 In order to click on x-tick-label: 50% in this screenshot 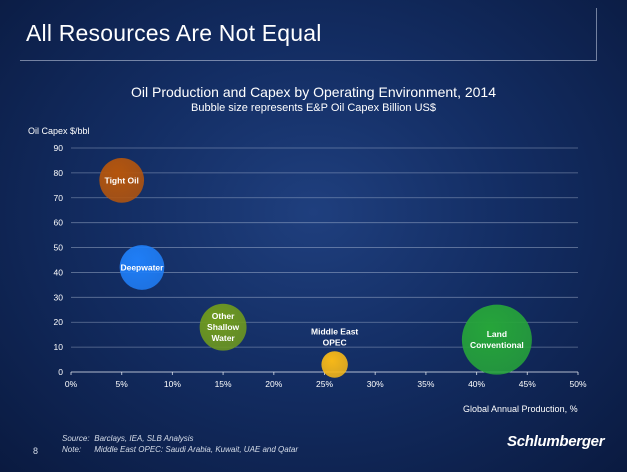, I will do `click(577, 384)`.